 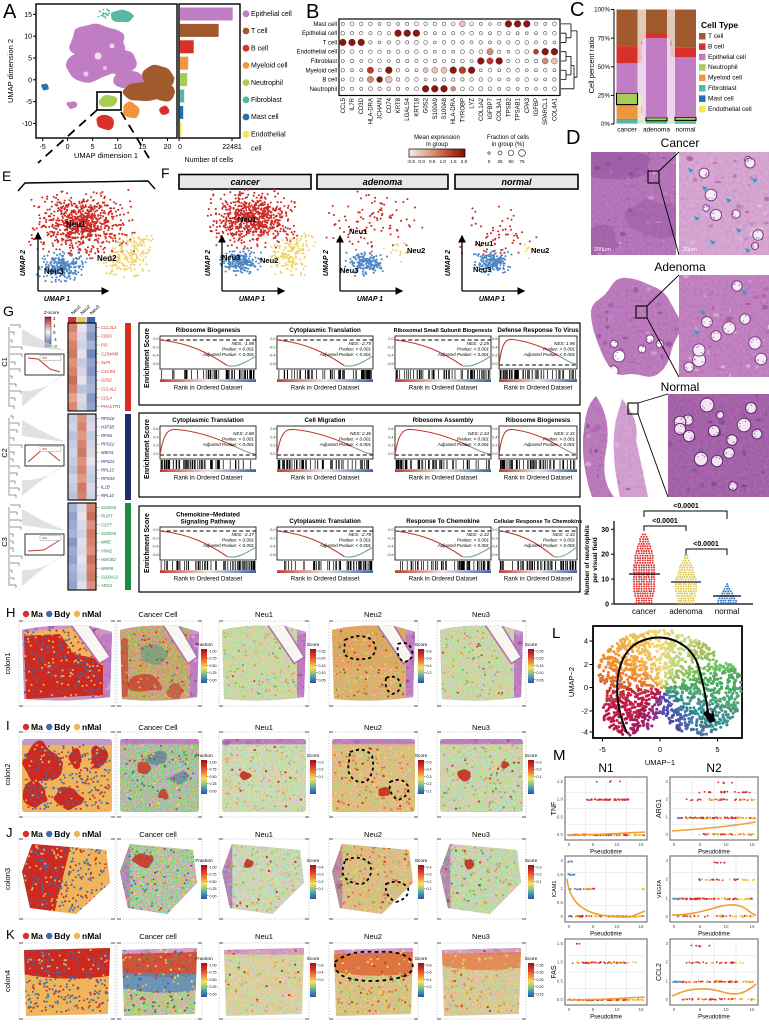 I want to click on svg-text: RPS18, so click(x=108, y=418).